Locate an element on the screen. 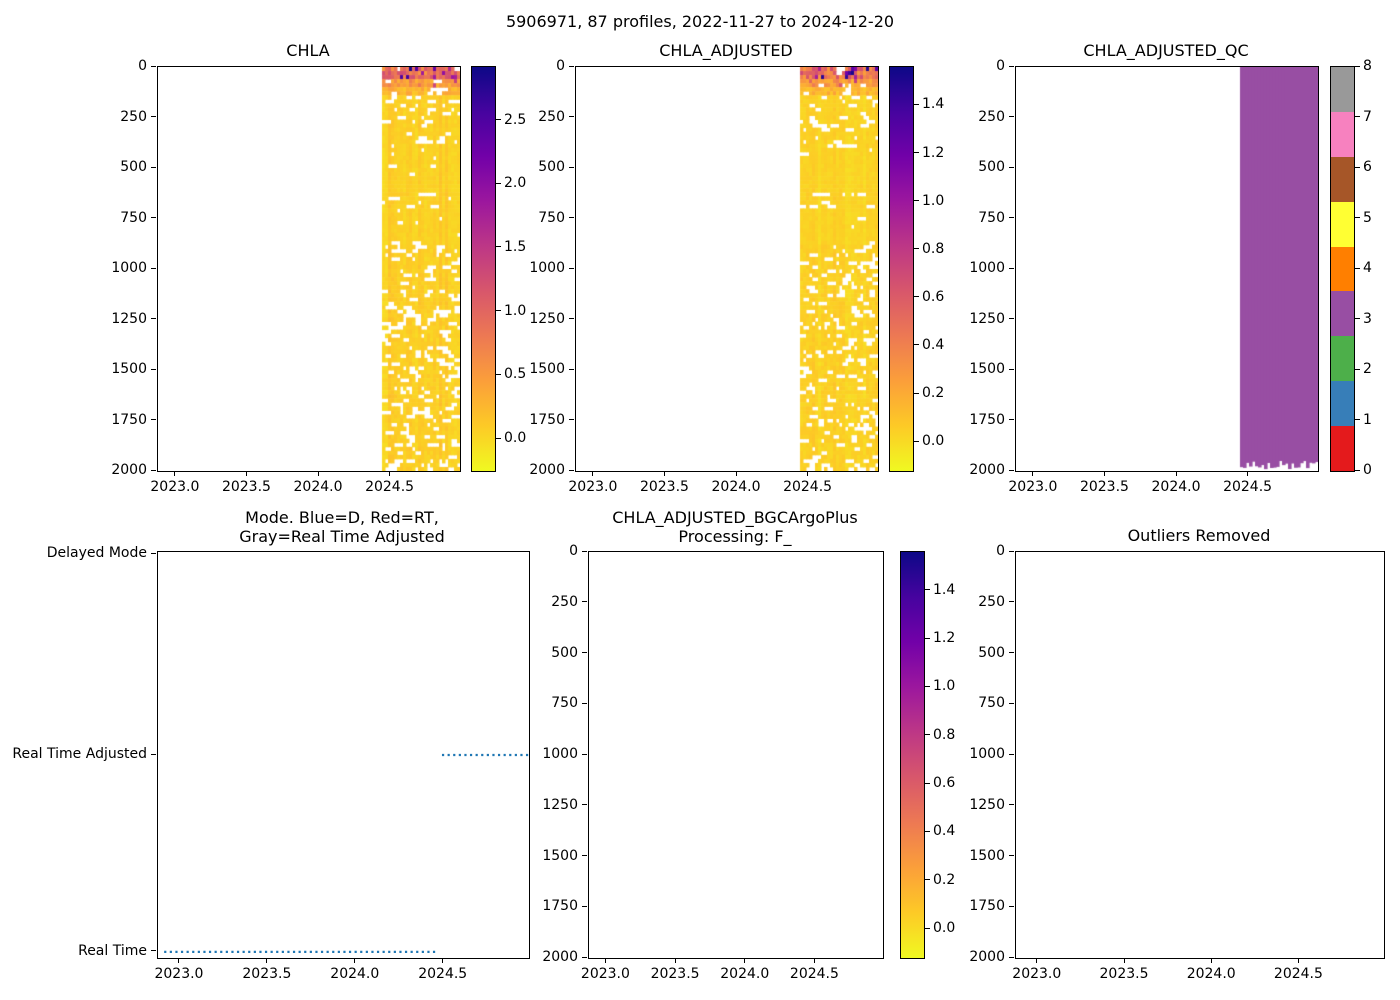 This screenshot has height=1000, width=1400. colorbar-tick-label: 2.0 is located at coordinates (515, 183).